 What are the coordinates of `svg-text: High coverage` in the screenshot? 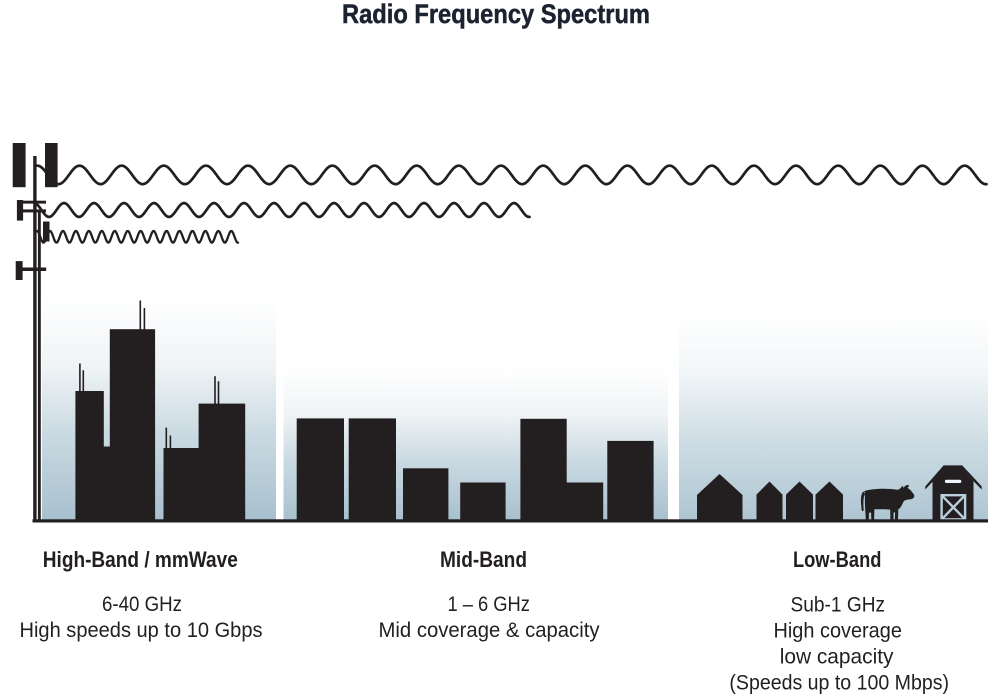 It's located at (838, 631).